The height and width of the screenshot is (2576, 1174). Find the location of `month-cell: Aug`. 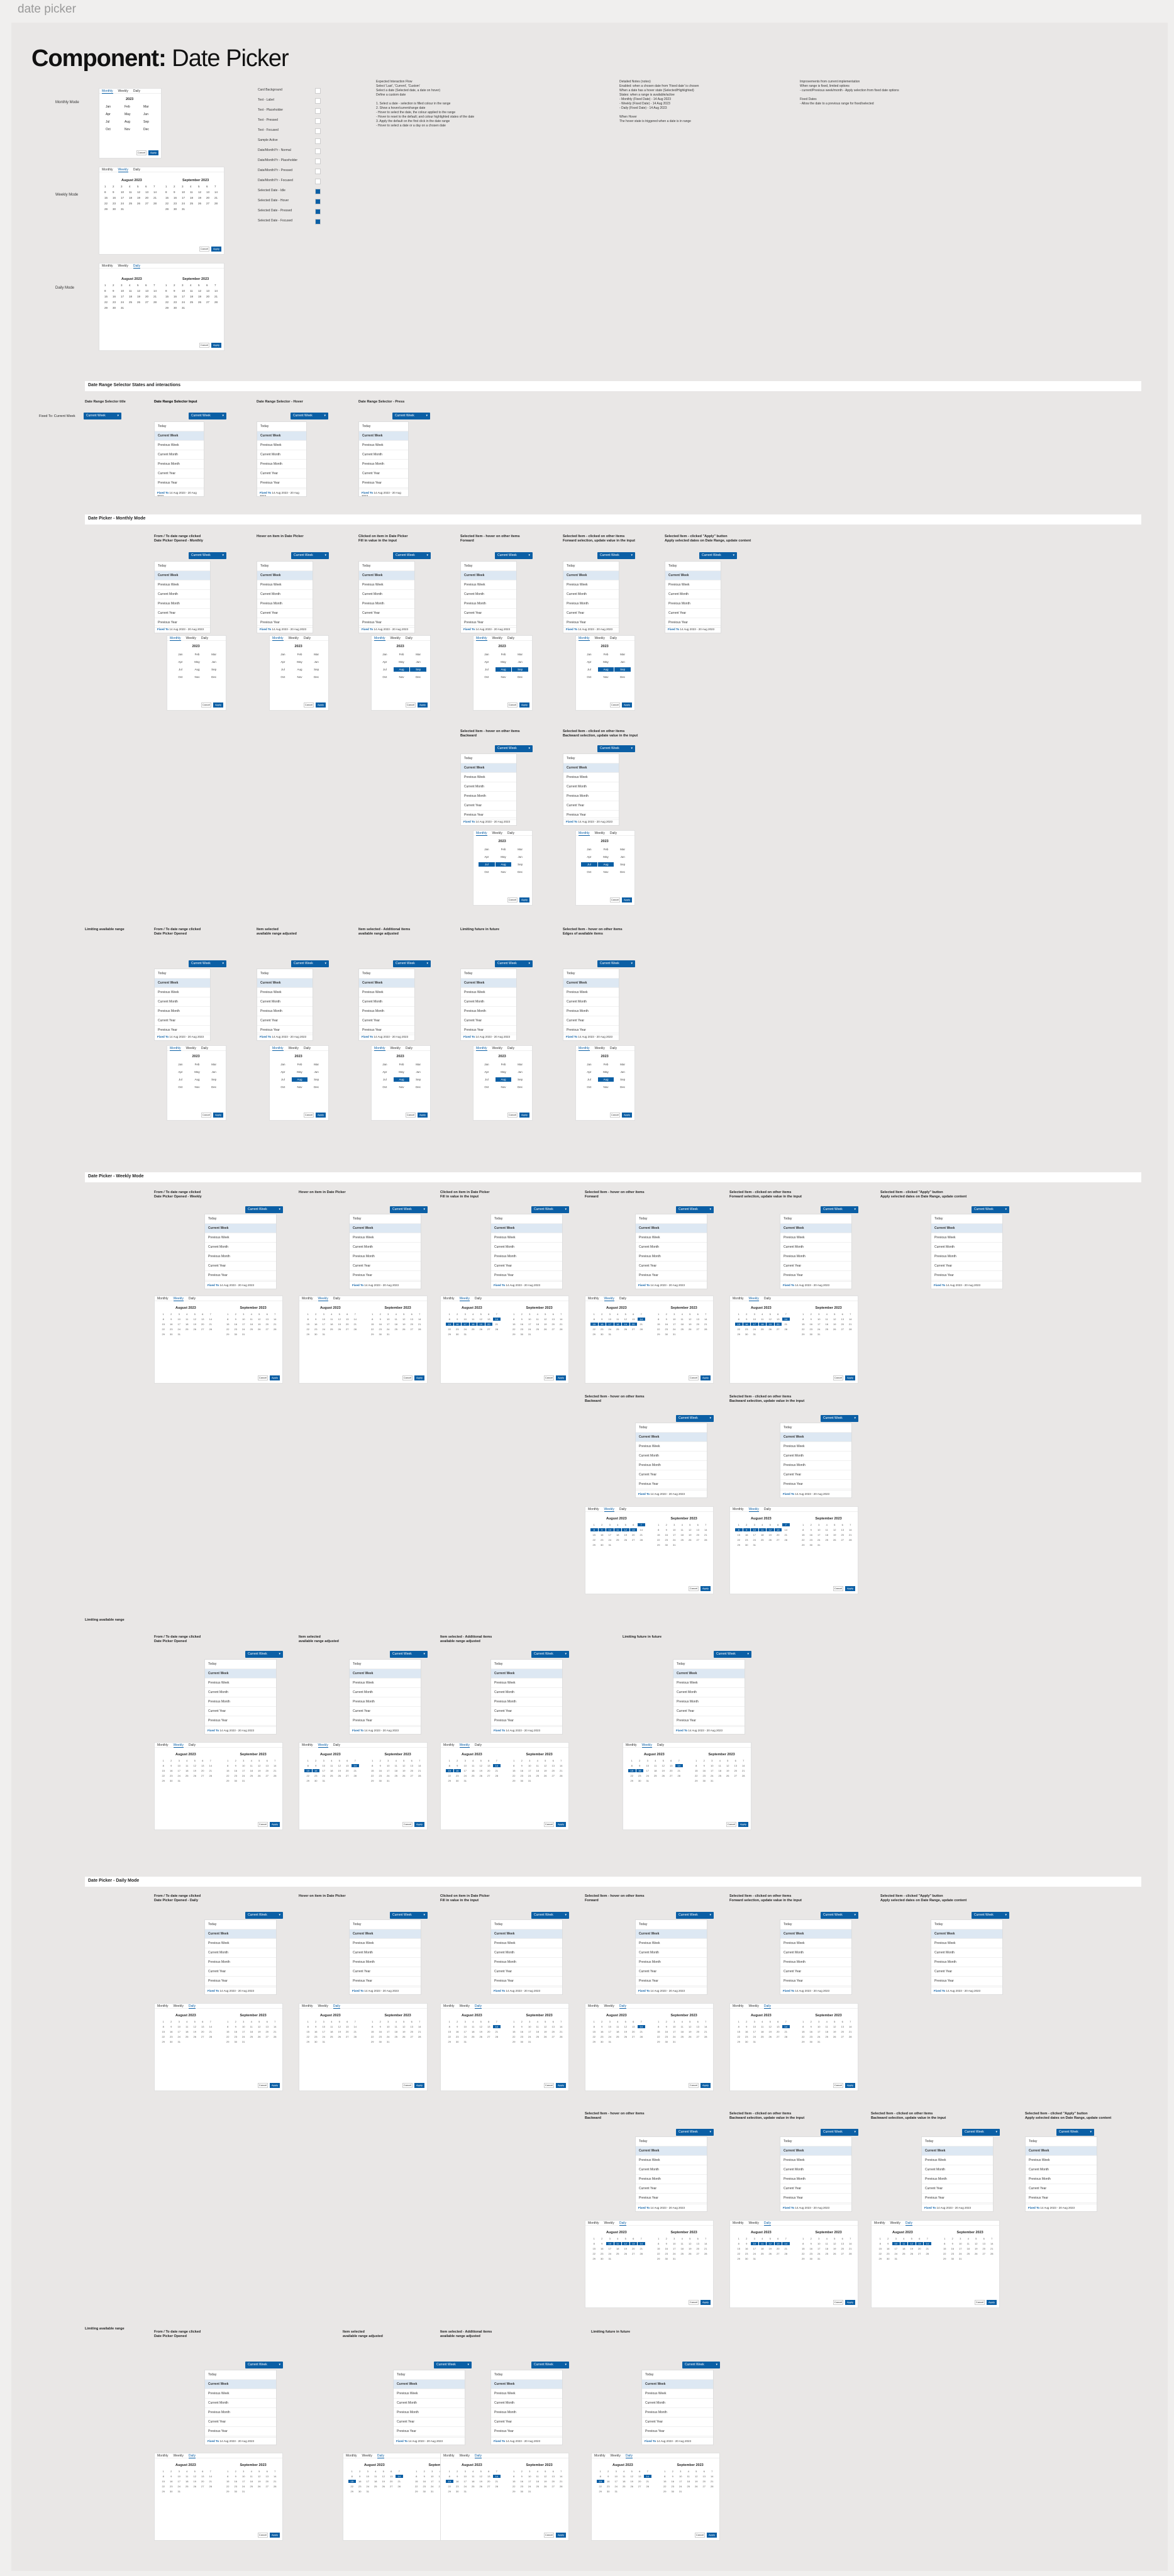

month-cell: Aug is located at coordinates (197, 1079).